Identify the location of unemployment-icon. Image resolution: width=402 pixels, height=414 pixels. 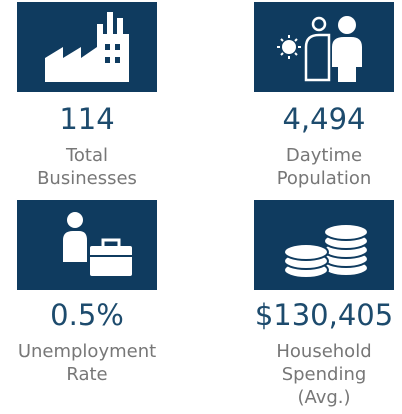
(87, 245).